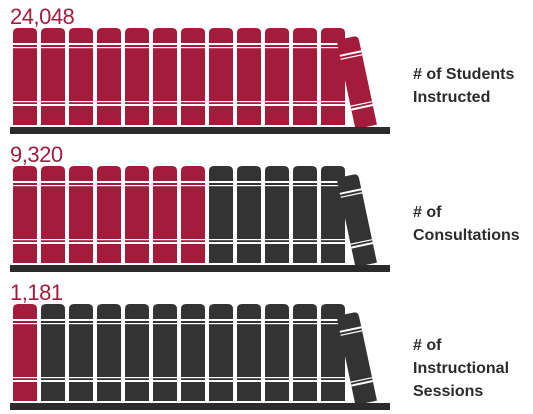 This screenshot has width=533, height=414. What do you see at coordinates (36, 154) in the screenshot?
I see `value-label-consultations: 9,320` at bounding box center [36, 154].